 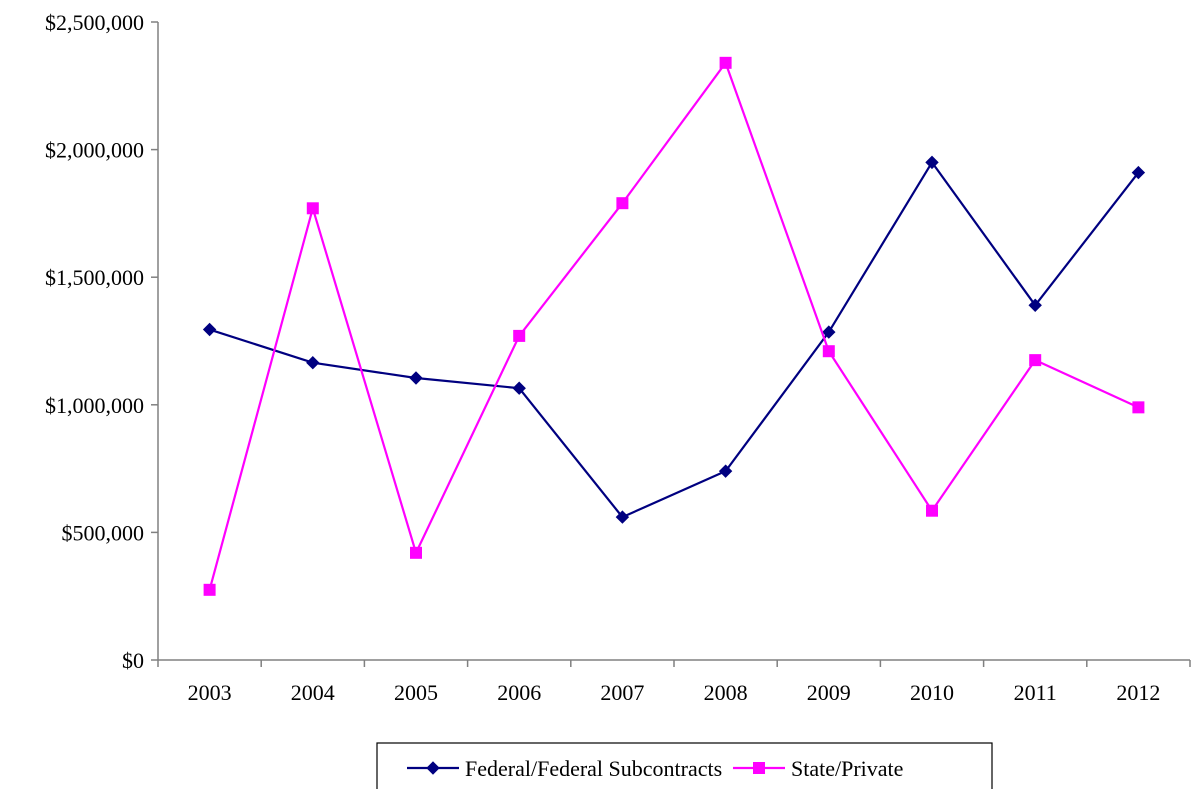 I want to click on legend-entry-2: State/Private, so click(x=818, y=768).